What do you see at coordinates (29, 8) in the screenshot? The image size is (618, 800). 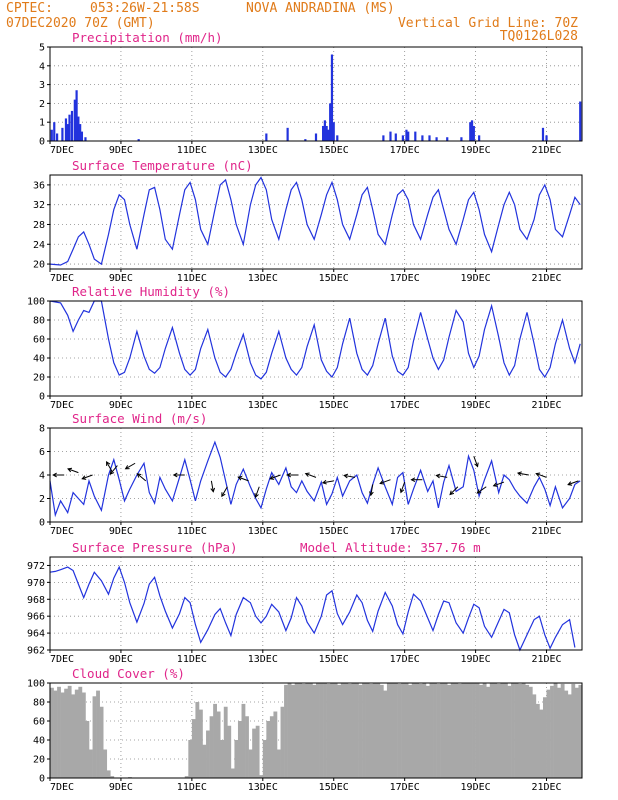 I see `header-source: CPTEC:` at bounding box center [29, 8].